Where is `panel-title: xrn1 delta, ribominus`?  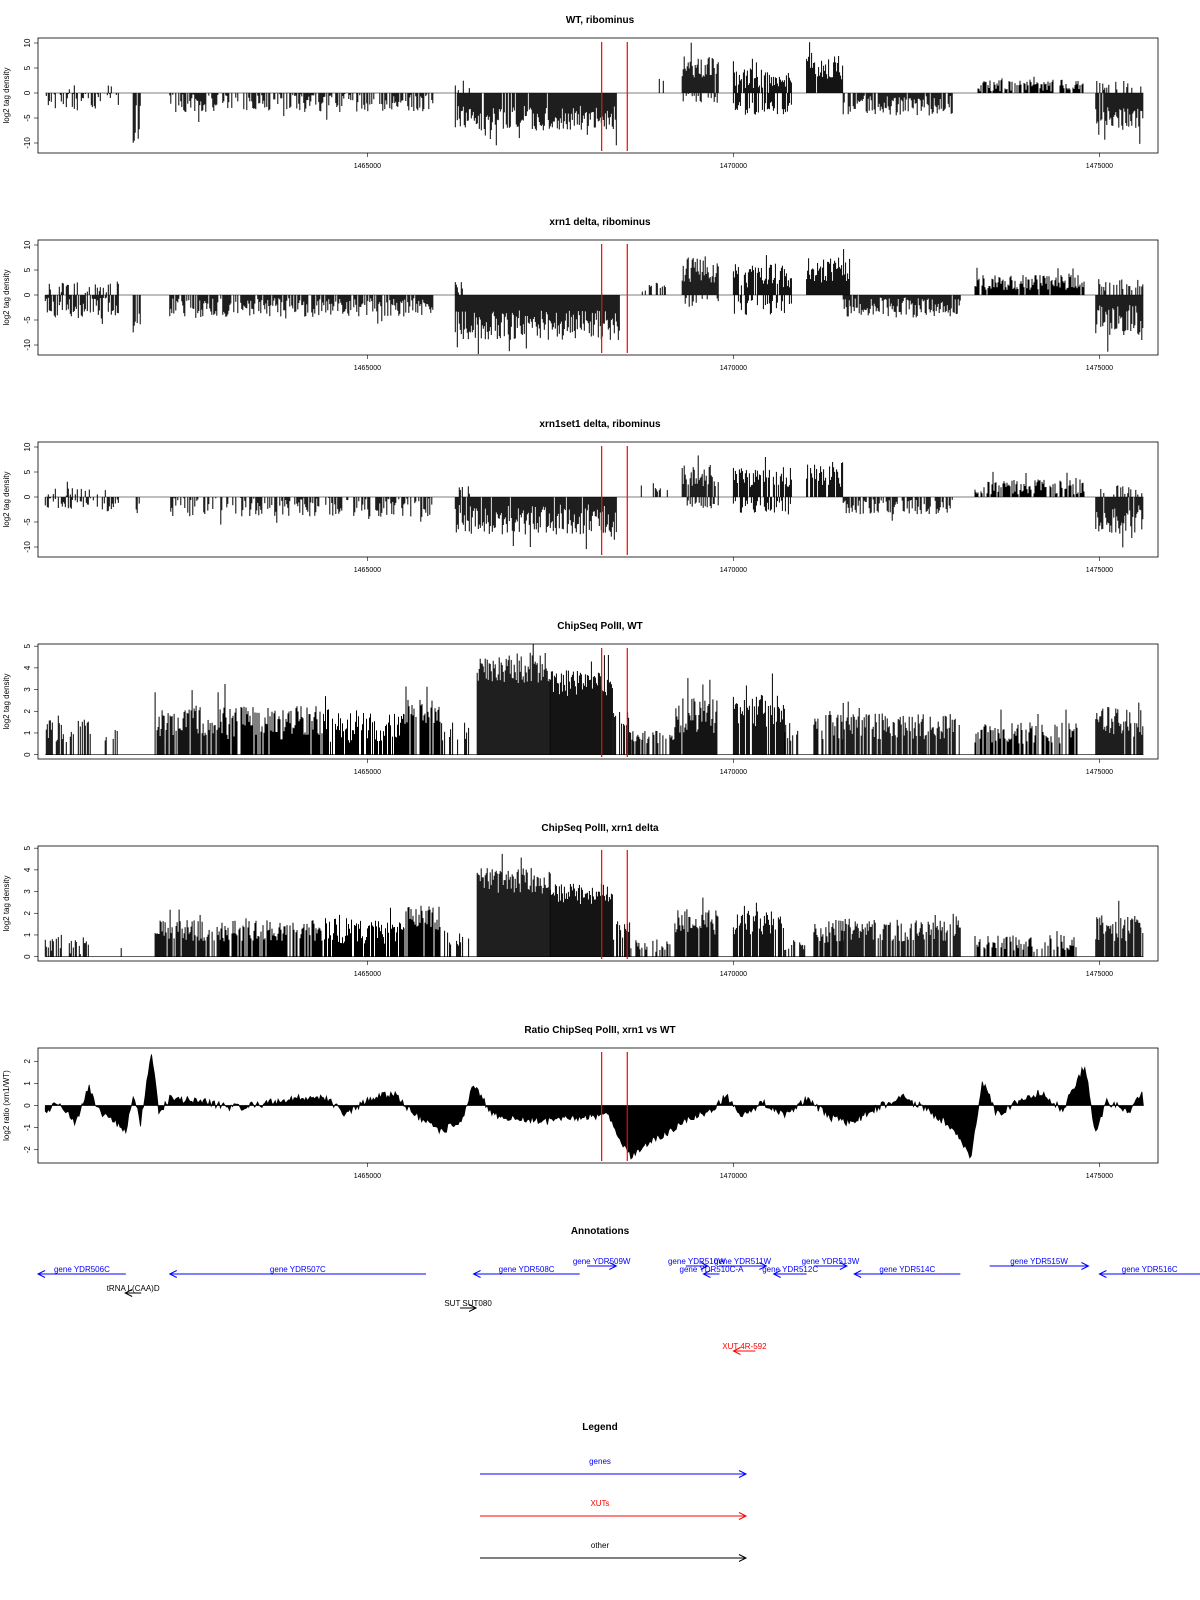 panel-title: xrn1 delta, ribominus is located at coordinates (600, 222).